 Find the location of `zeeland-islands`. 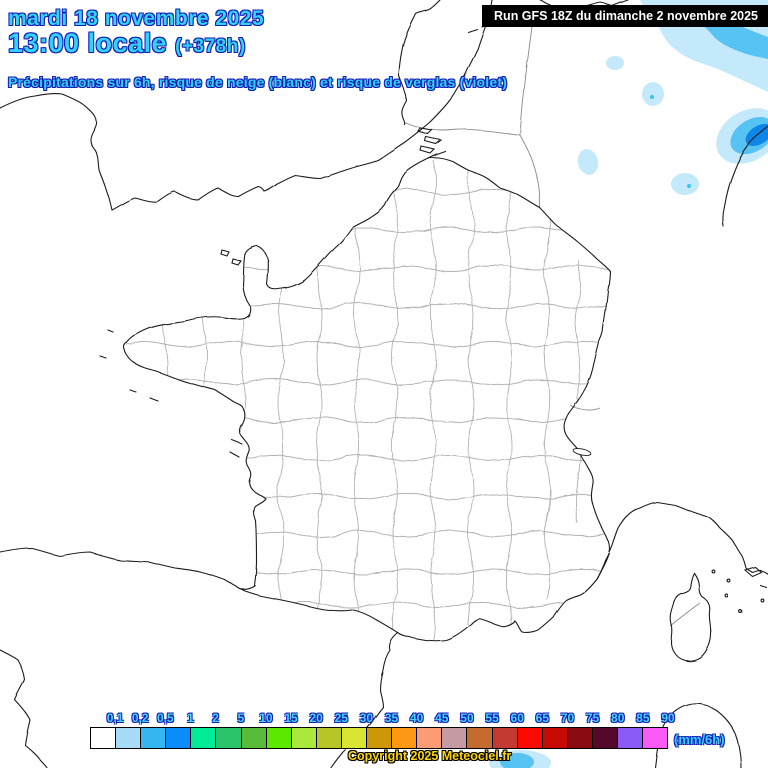

zeeland-islands is located at coordinates (430, 140).